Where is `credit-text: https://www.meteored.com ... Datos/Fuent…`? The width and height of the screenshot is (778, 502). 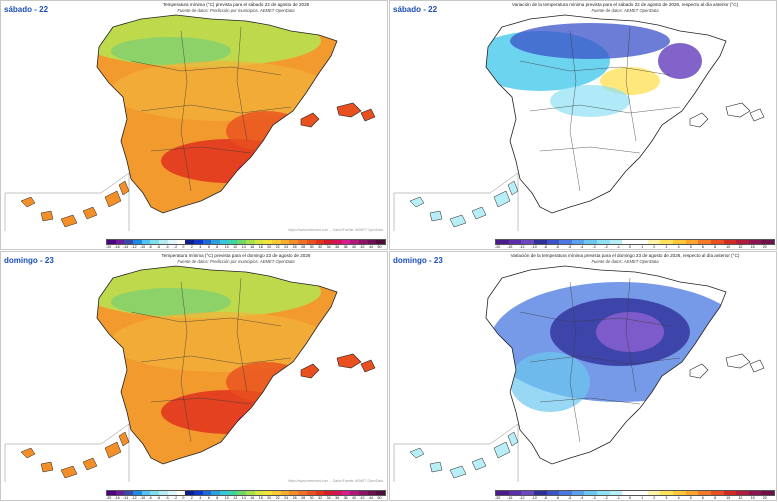 credit-text: https://www.meteored.com ... Datos/Fuent… is located at coordinates (335, 230).